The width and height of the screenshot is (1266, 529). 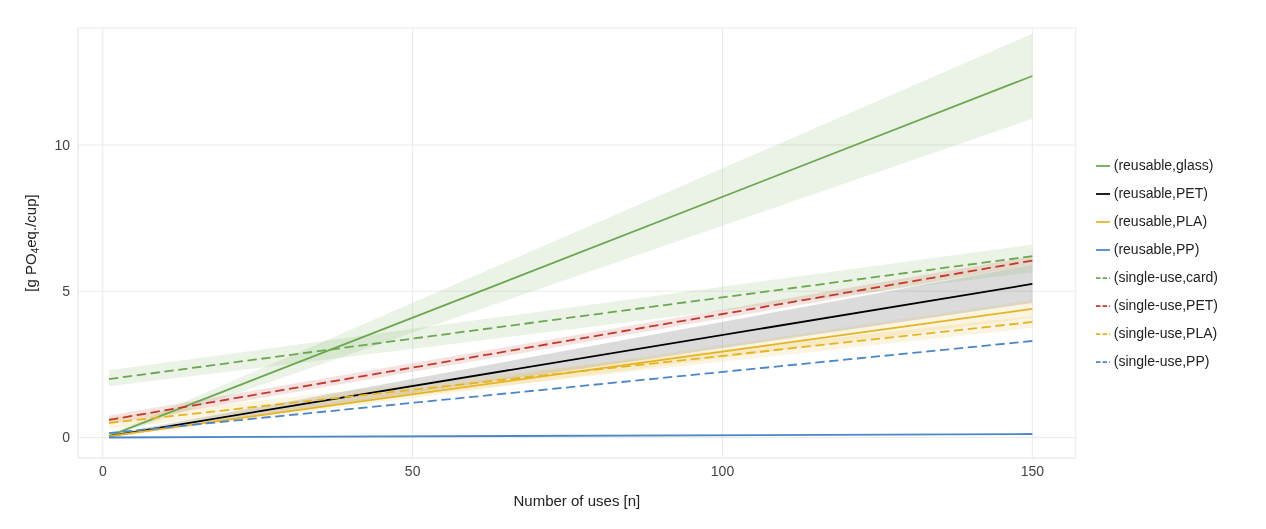 I want to click on legend-label: (reusable,glass), so click(x=1163, y=165).